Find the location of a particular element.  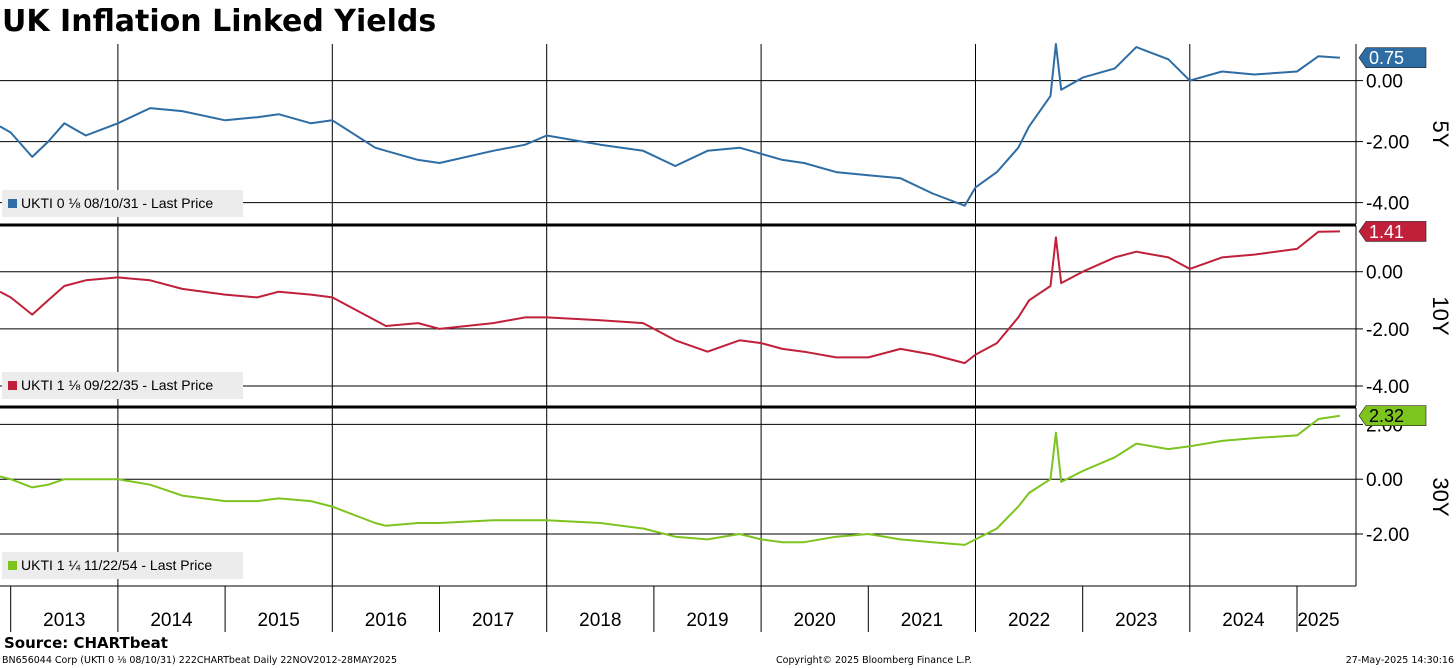

x-tick-label: 2022 is located at coordinates (1029, 620).